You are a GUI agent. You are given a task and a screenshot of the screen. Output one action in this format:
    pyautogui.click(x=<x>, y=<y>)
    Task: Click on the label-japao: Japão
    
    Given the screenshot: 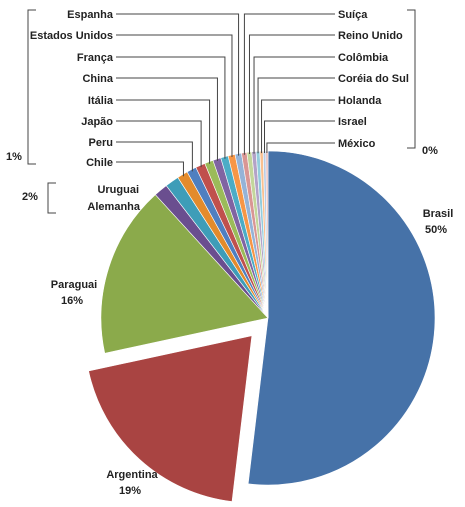 What is the action you would take?
    pyautogui.click(x=97, y=122)
    